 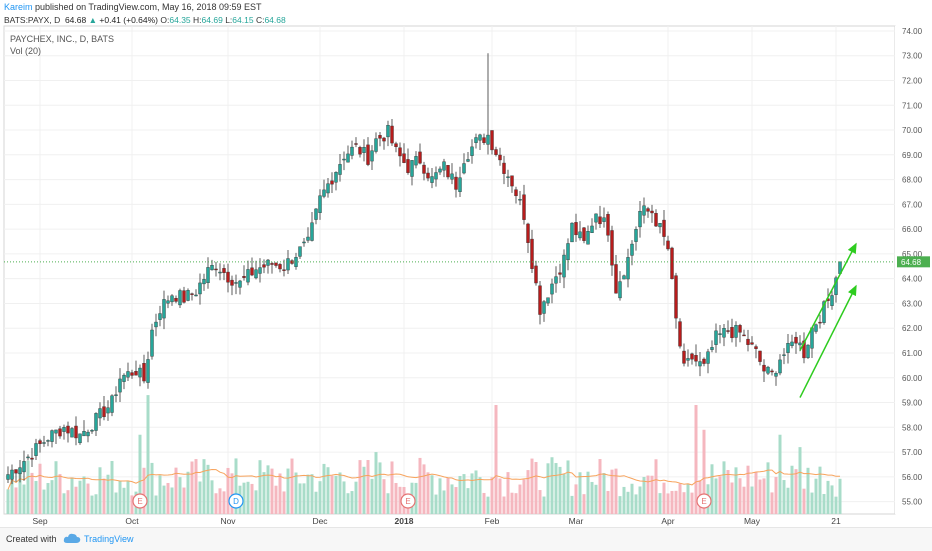 I want to click on tradingview-link: TradingView, so click(x=109, y=539).